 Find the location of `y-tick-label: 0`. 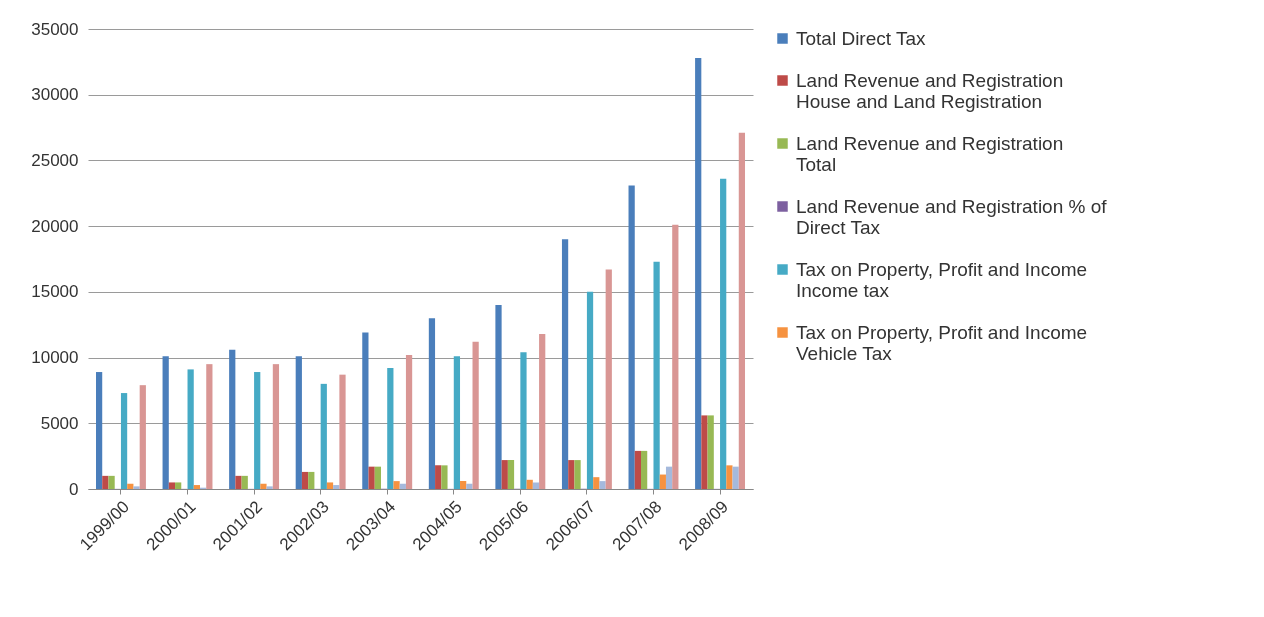

y-tick-label: 0 is located at coordinates (74, 489).